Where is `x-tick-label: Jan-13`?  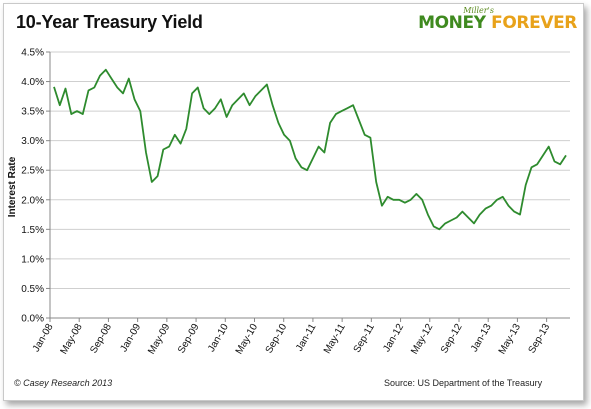 x-tick-label: Jan-13 is located at coordinates (481, 338).